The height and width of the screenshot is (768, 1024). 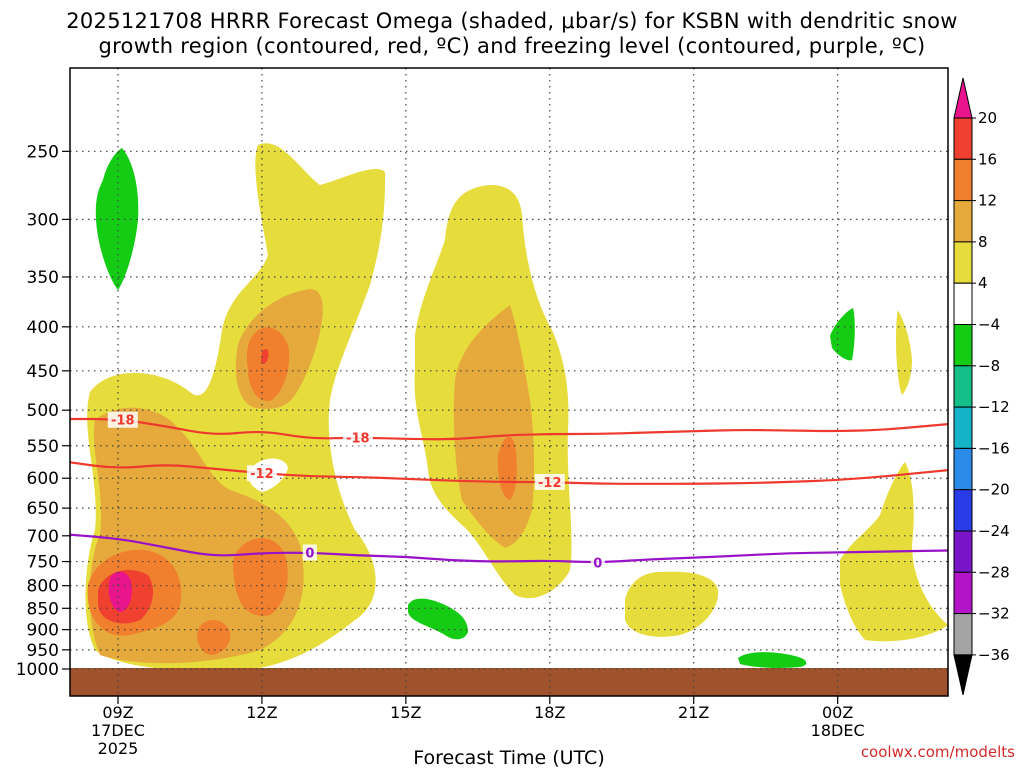 What do you see at coordinates (405, 712) in the screenshot?
I see `x-tick-label: 15Z` at bounding box center [405, 712].